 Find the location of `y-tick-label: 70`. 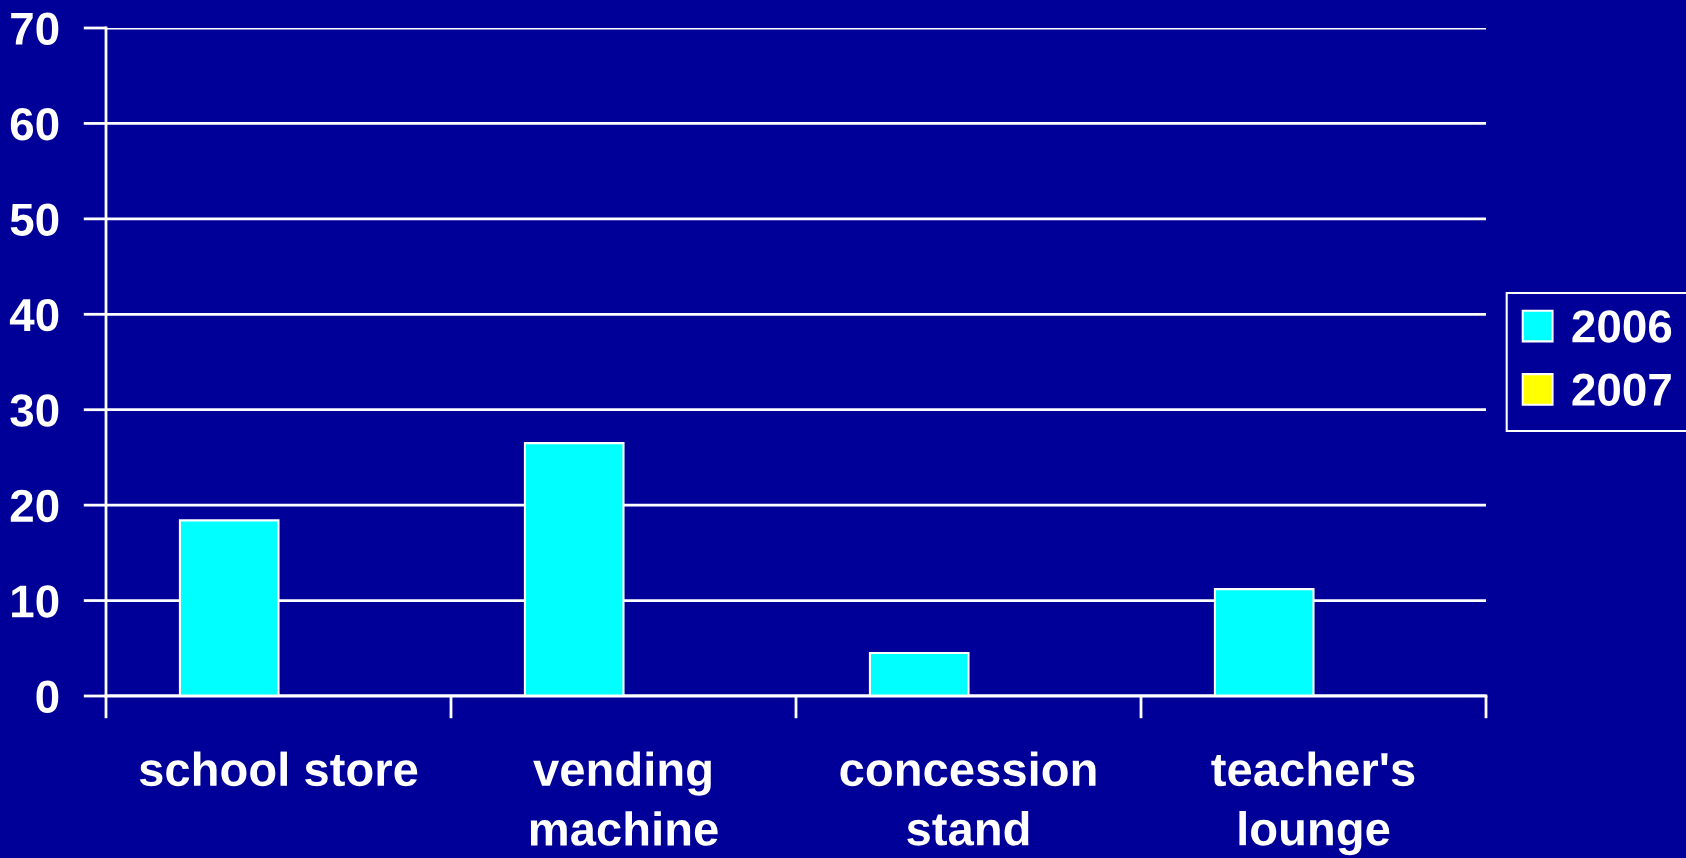

y-tick-label: 70 is located at coordinates (35, 29).